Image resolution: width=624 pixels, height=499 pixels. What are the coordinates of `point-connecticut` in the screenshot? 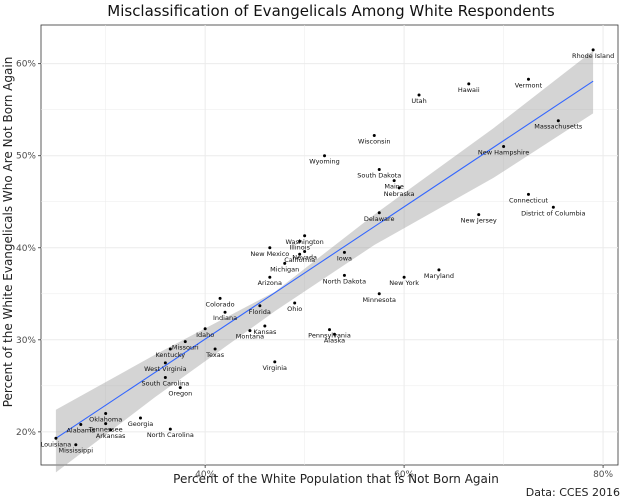 It's located at (528, 194).